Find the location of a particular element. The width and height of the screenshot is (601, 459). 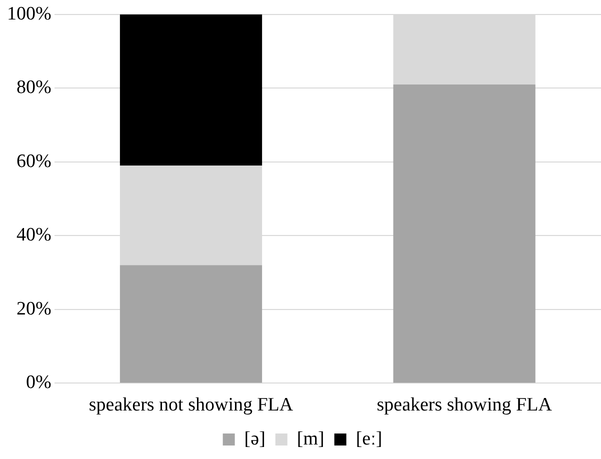

y-tick-label: 20% is located at coordinates (34, 309).